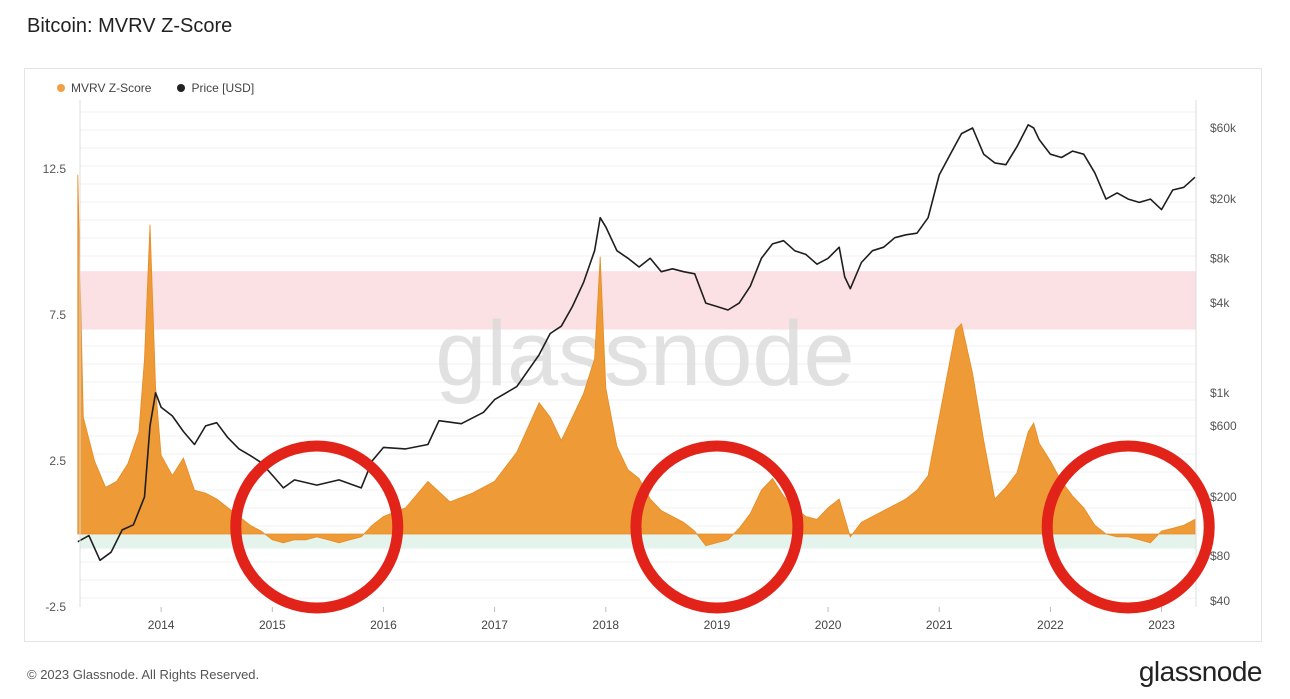 This screenshot has width=1290, height=699. What do you see at coordinates (130, 26) in the screenshot?
I see `chart-title: Bitcoin: MVRV Z-Score` at bounding box center [130, 26].